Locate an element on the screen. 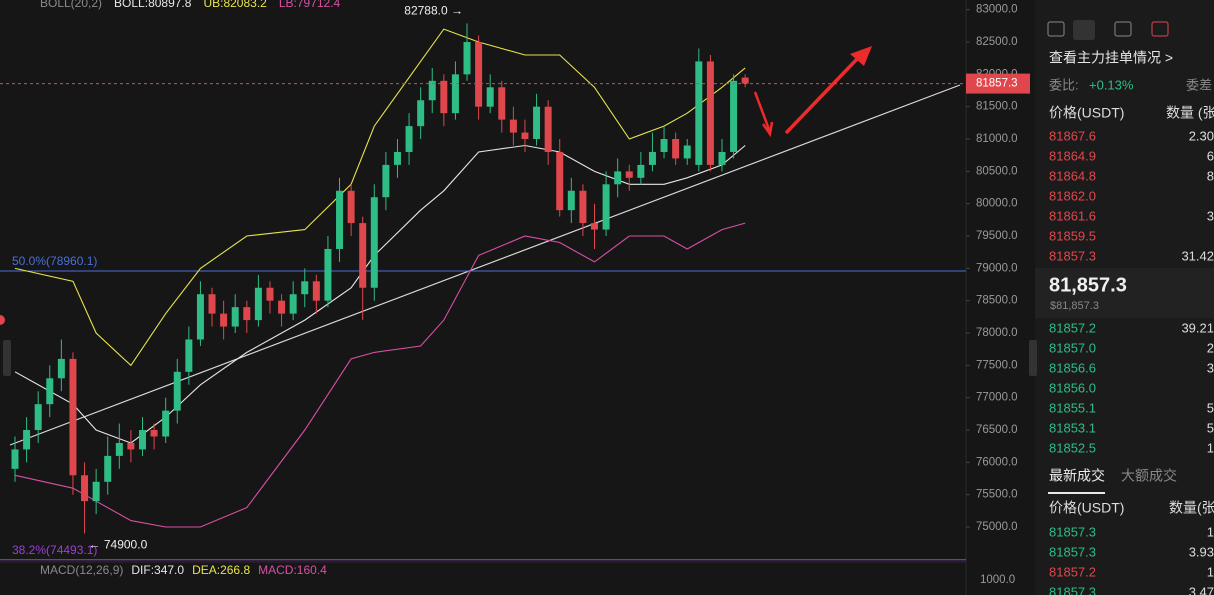 The image size is (1214, 595). price-tag is located at coordinates (998, 83).